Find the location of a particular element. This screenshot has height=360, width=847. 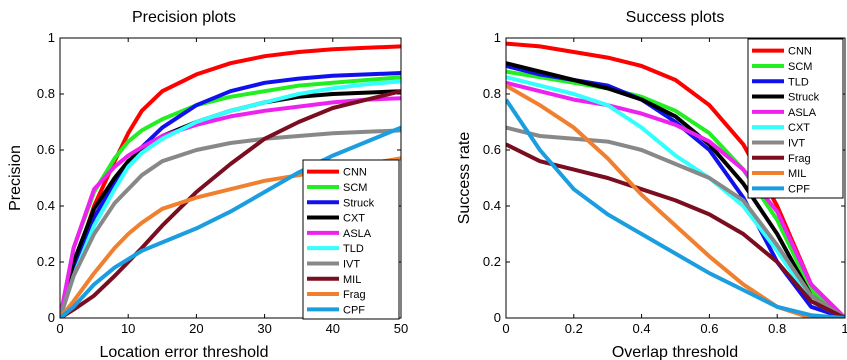

y-axis-label: Precision is located at coordinates (15, 178).